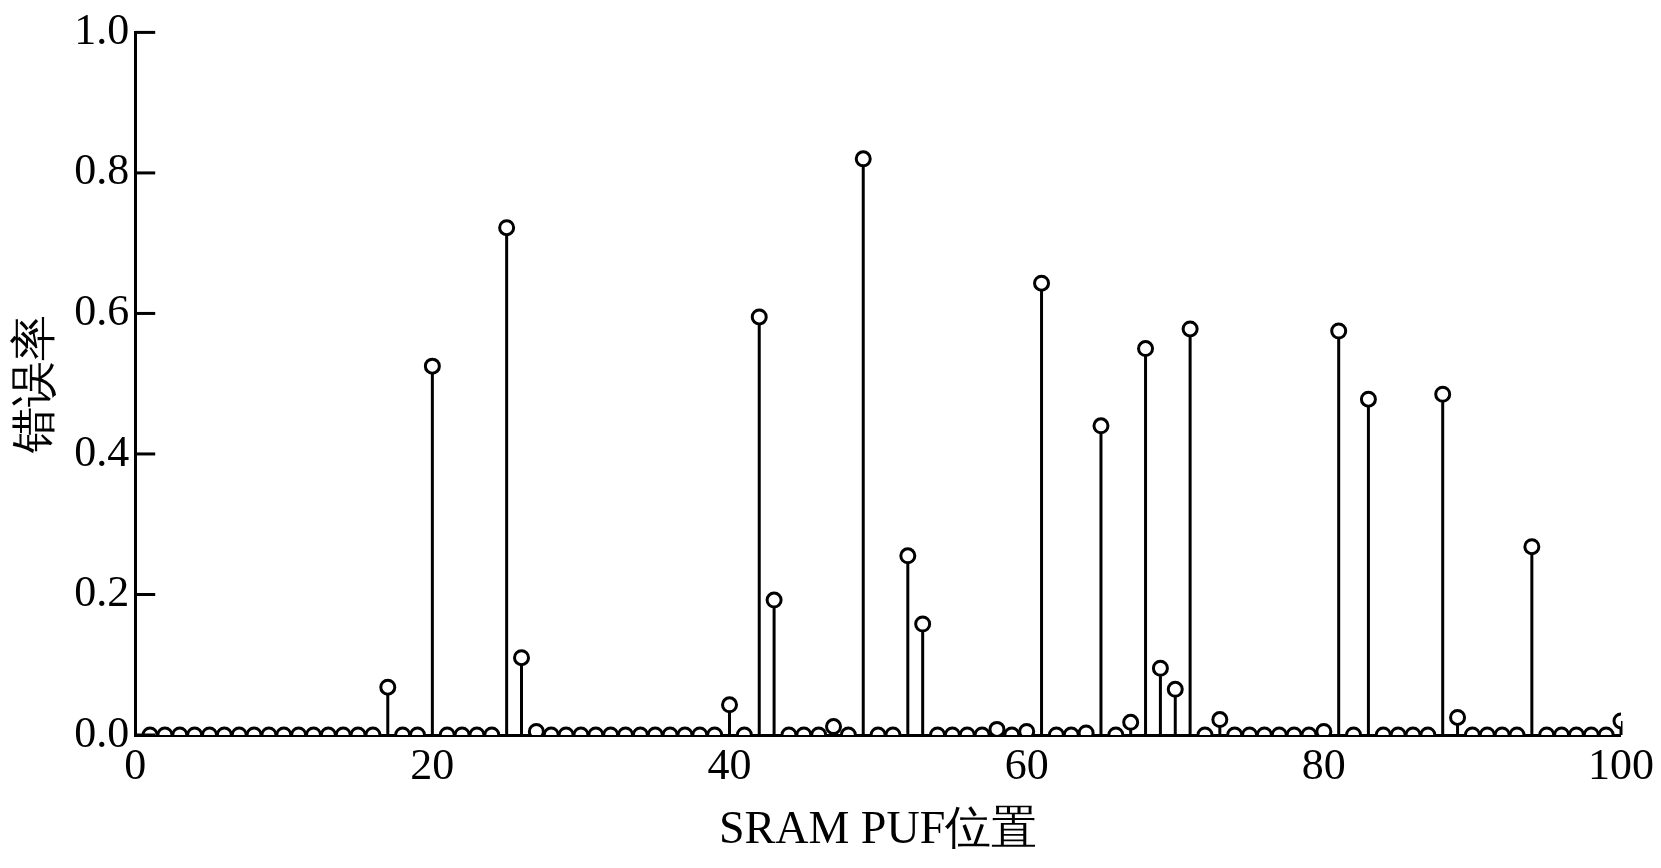  Describe the element at coordinates (1621, 764) in the screenshot. I see `x-tick-label: 100` at that location.